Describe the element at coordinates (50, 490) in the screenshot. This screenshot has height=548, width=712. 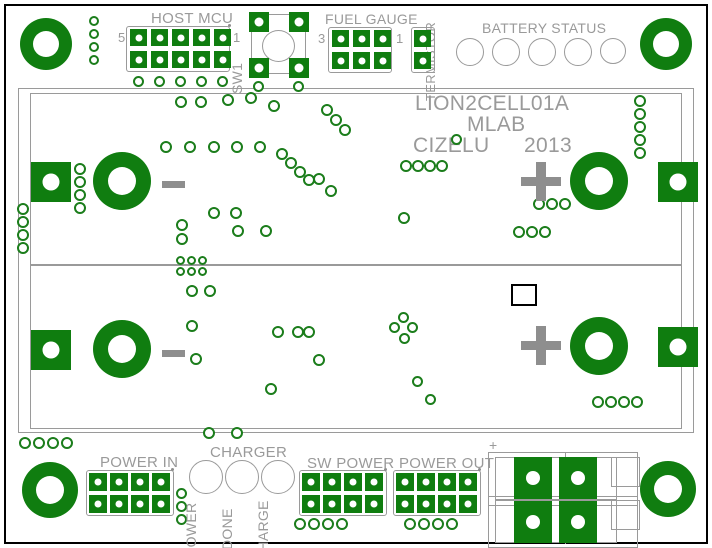
I see `mounting-hole-bottom-left` at that location.